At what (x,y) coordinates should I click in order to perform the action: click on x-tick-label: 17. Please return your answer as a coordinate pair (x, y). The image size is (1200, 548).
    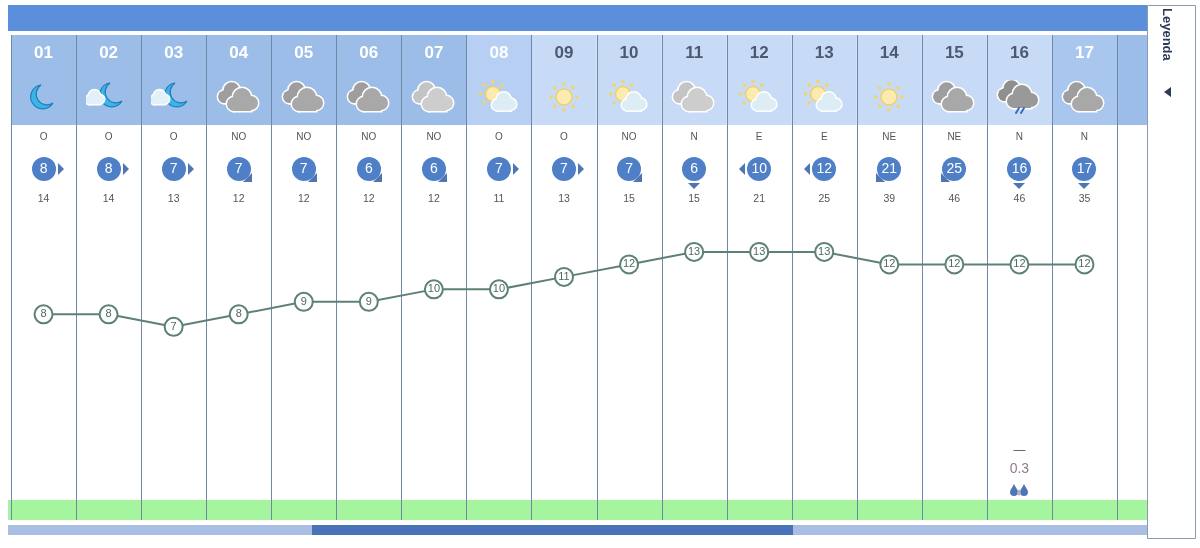
    Looking at the image, I should click on (1084, 52).